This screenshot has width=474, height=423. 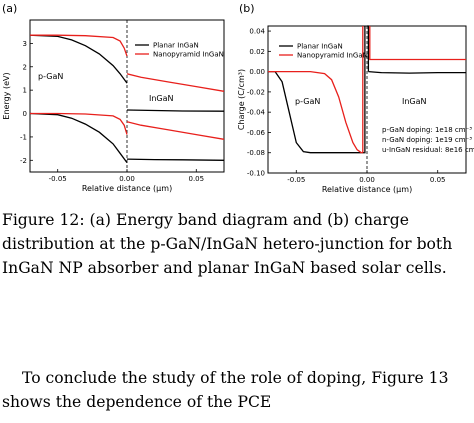 What do you see at coordinates (25, 91) in the screenshot?
I see `y-tick-label: 1` at bounding box center [25, 91].